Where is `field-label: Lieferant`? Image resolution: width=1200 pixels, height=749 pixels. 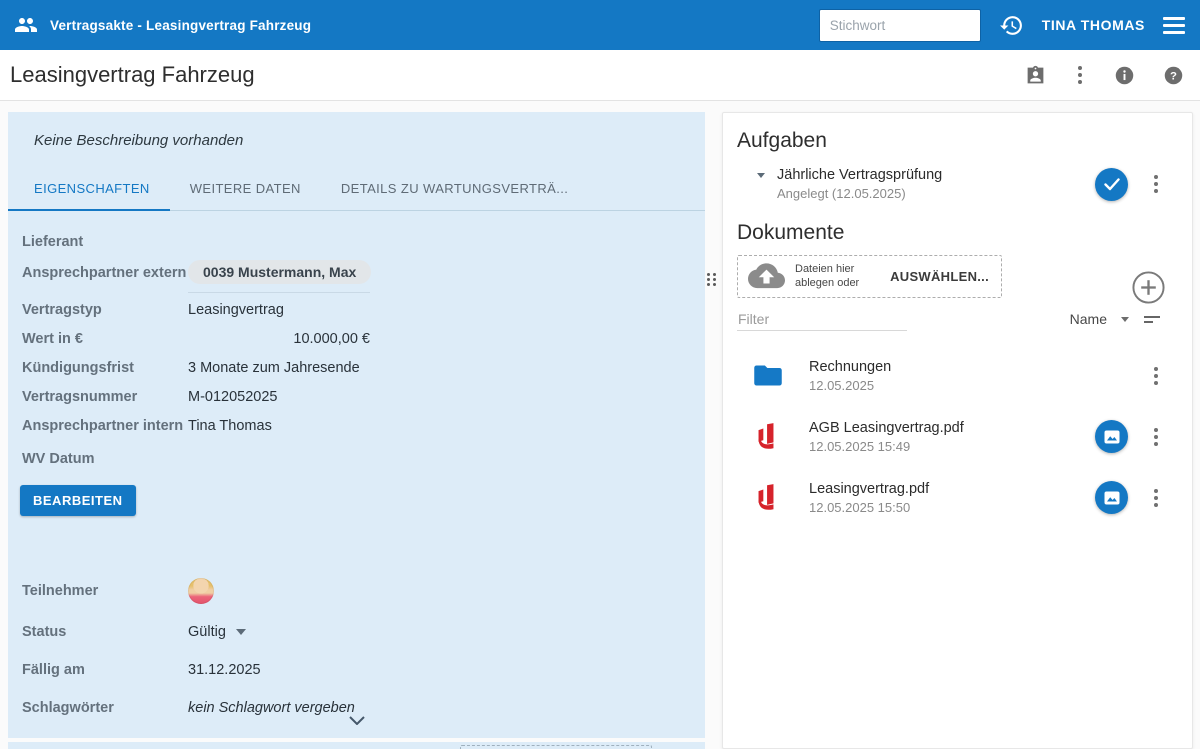
field-label: Lieferant is located at coordinates (53, 241).